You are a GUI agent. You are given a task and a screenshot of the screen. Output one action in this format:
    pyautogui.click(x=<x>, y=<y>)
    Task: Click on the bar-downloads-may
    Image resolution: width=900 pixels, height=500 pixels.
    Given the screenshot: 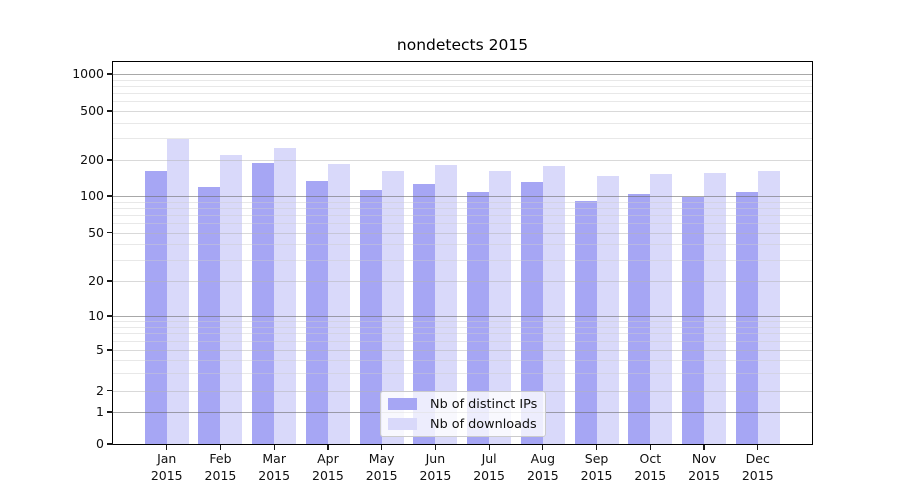 What is the action you would take?
    pyautogui.click(x=392, y=307)
    